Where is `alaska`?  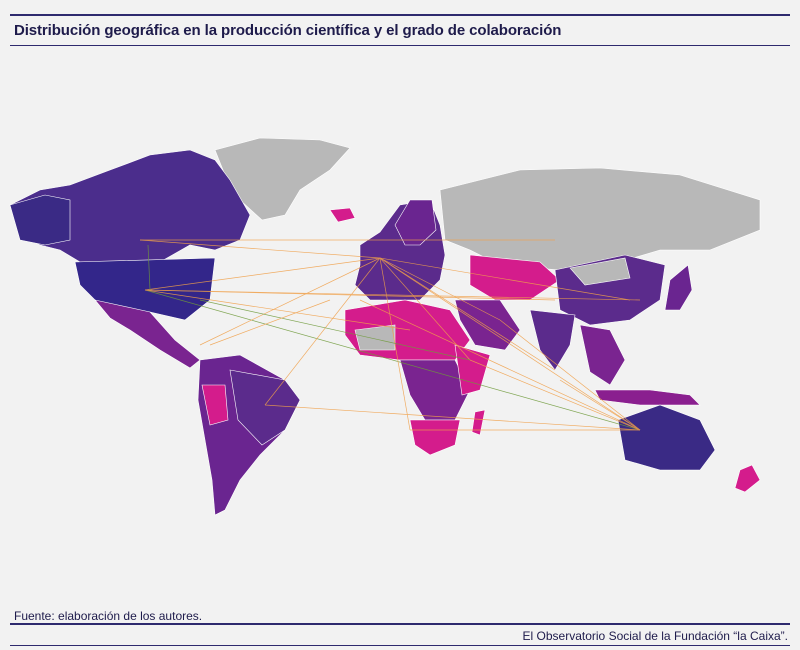 alaska is located at coordinates (40, 220).